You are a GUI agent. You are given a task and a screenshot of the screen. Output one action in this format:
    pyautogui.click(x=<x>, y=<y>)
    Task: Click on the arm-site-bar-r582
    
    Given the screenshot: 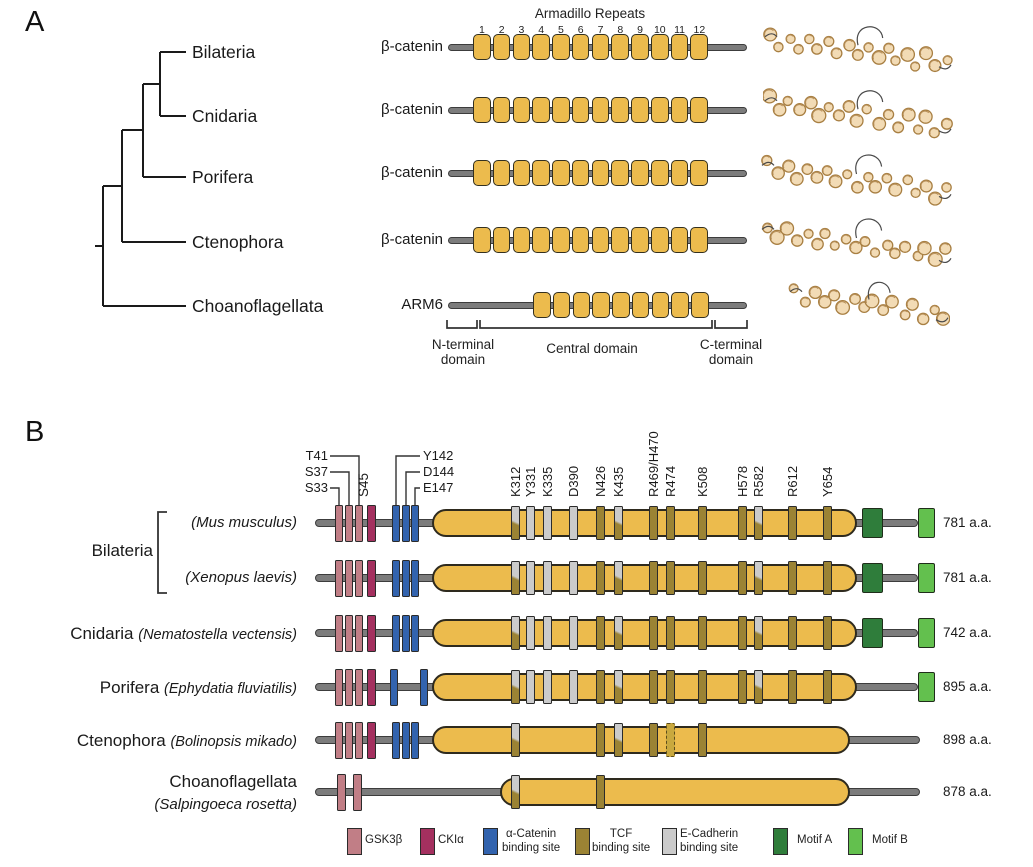 What is the action you would take?
    pyautogui.click(x=758, y=578)
    